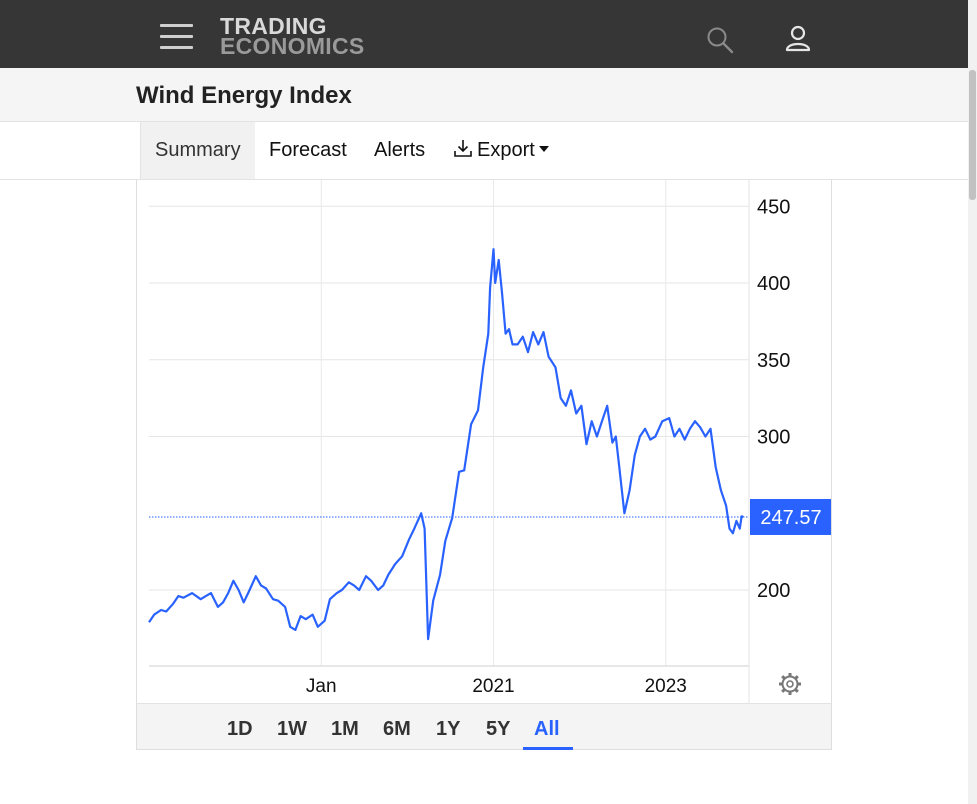  Describe the element at coordinates (773, 284) in the screenshot. I see `y-tick-label: 400` at that location.